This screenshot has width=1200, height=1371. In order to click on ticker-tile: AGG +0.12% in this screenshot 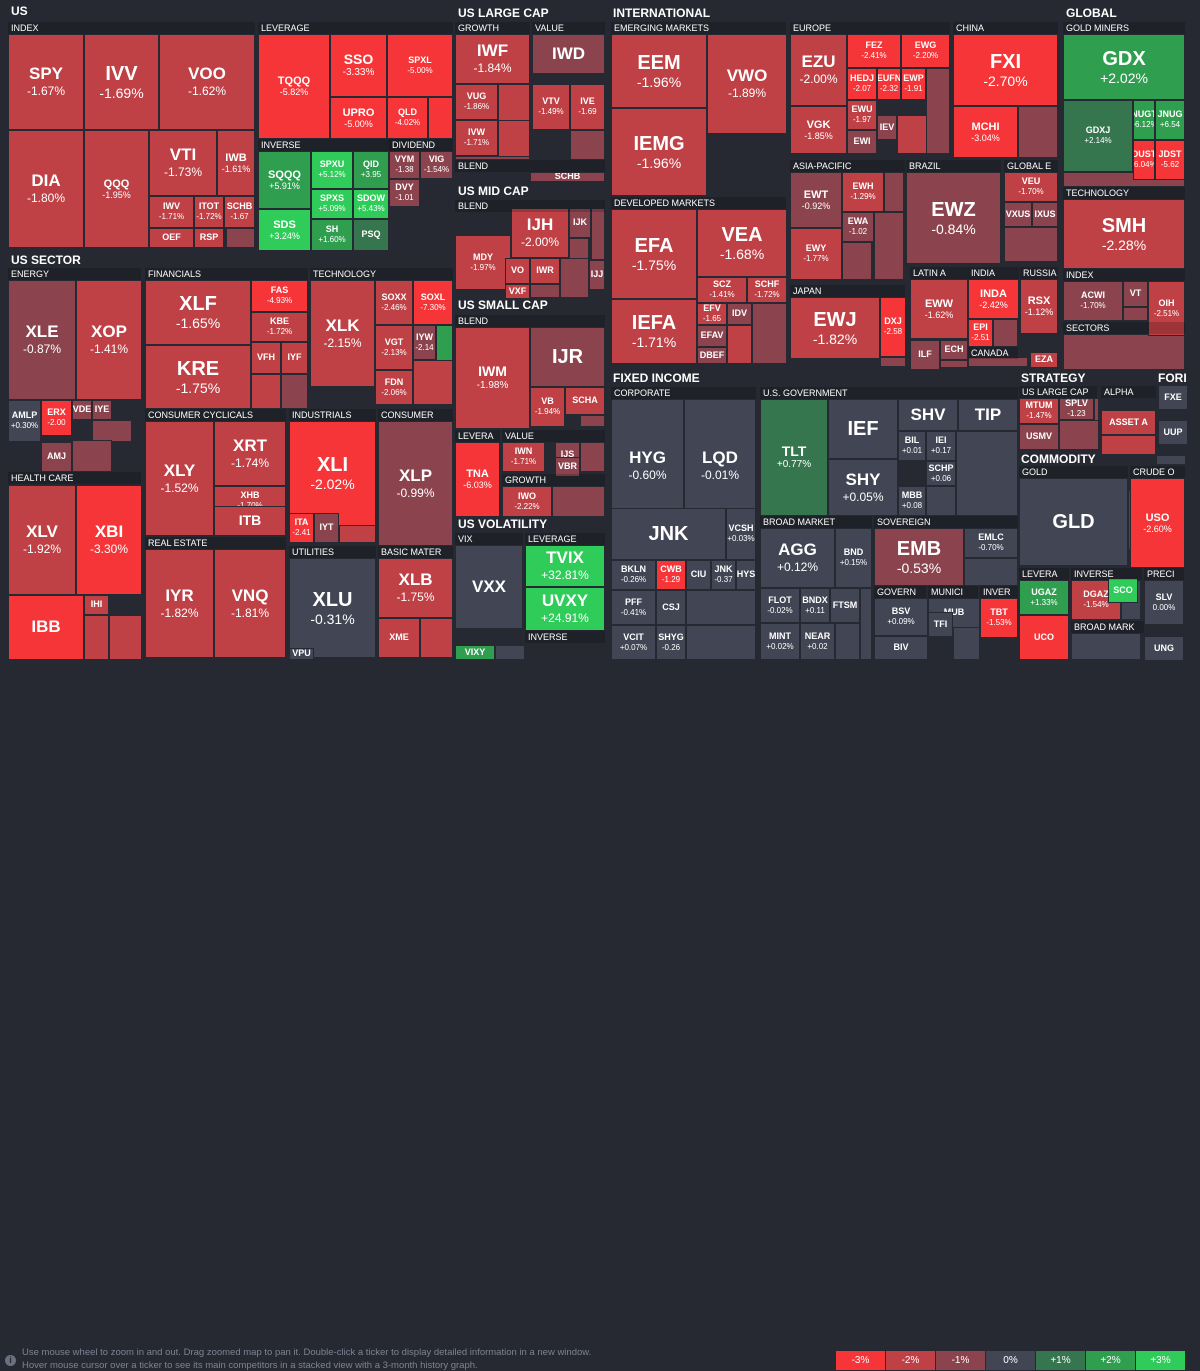, I will do `click(797, 558)`.